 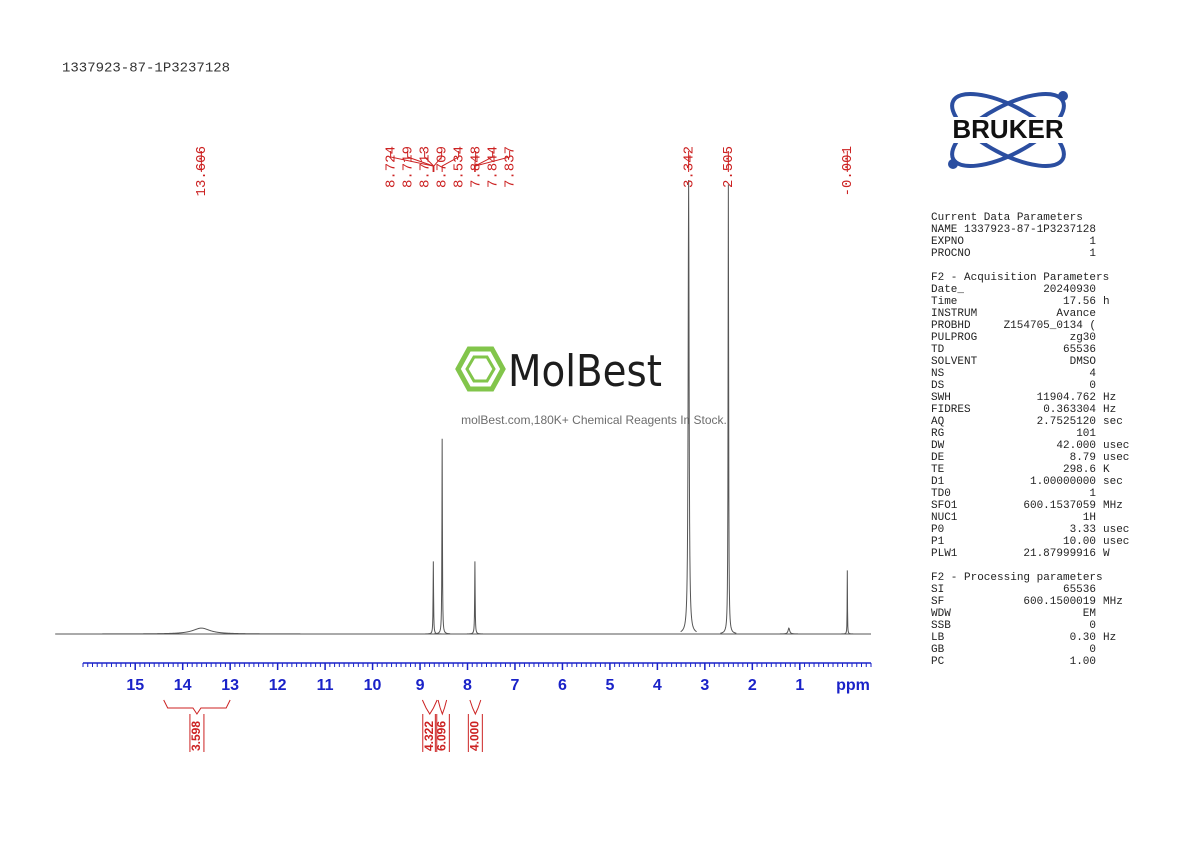 I want to click on param-name: PLW1, so click(x=944, y=554).